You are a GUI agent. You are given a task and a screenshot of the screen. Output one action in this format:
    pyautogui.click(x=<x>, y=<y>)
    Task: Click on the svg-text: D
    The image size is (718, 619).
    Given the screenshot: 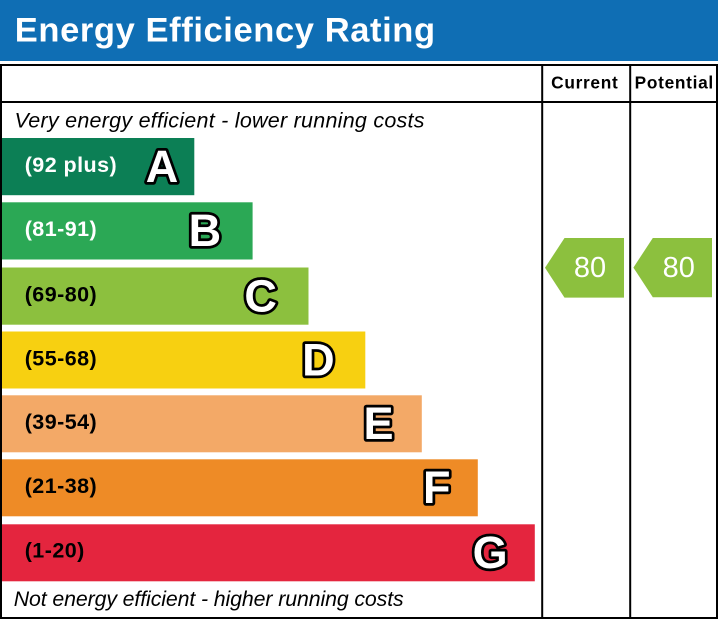 What is the action you would take?
    pyautogui.click(x=318, y=359)
    